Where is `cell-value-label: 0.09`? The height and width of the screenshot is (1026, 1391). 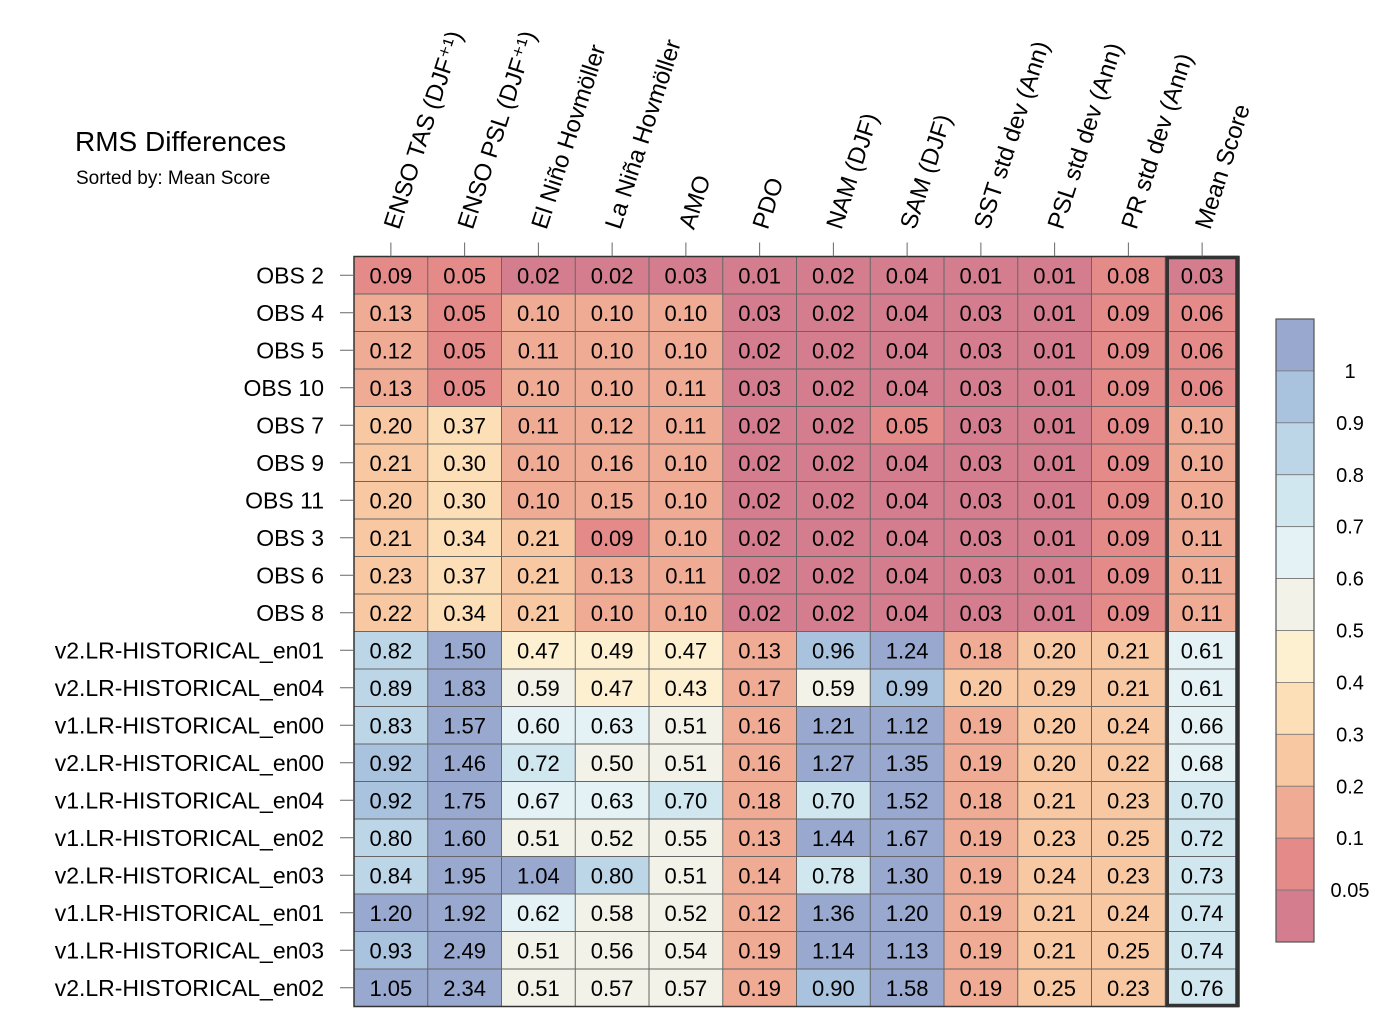 cell-value-label: 0.09 is located at coordinates (1128, 500).